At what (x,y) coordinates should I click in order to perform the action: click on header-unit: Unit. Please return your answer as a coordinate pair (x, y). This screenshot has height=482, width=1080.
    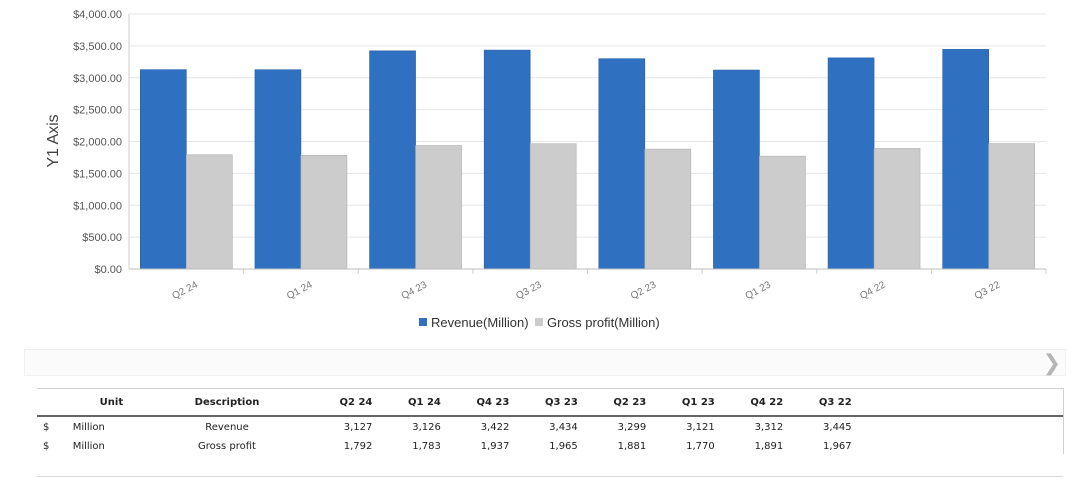
    Looking at the image, I should click on (111, 402).